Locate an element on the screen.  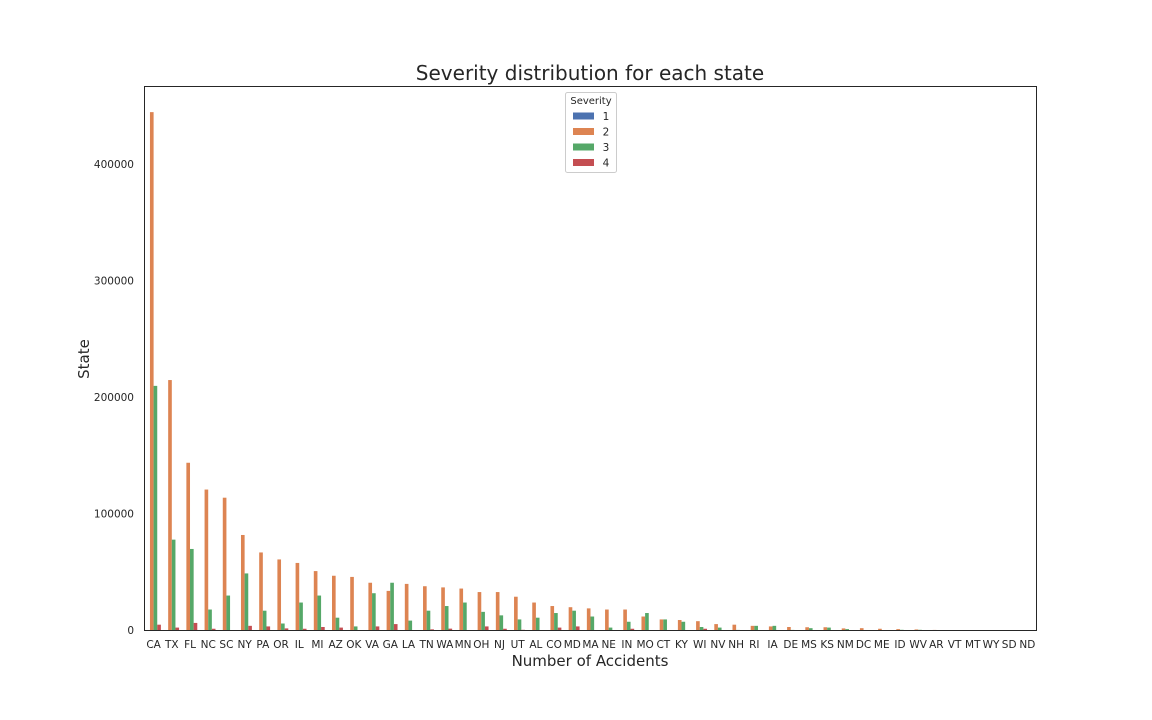
x-tick-label: WY is located at coordinates (991, 645).